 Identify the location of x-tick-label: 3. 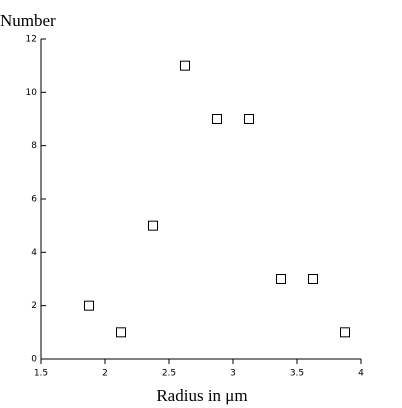
(233, 374).